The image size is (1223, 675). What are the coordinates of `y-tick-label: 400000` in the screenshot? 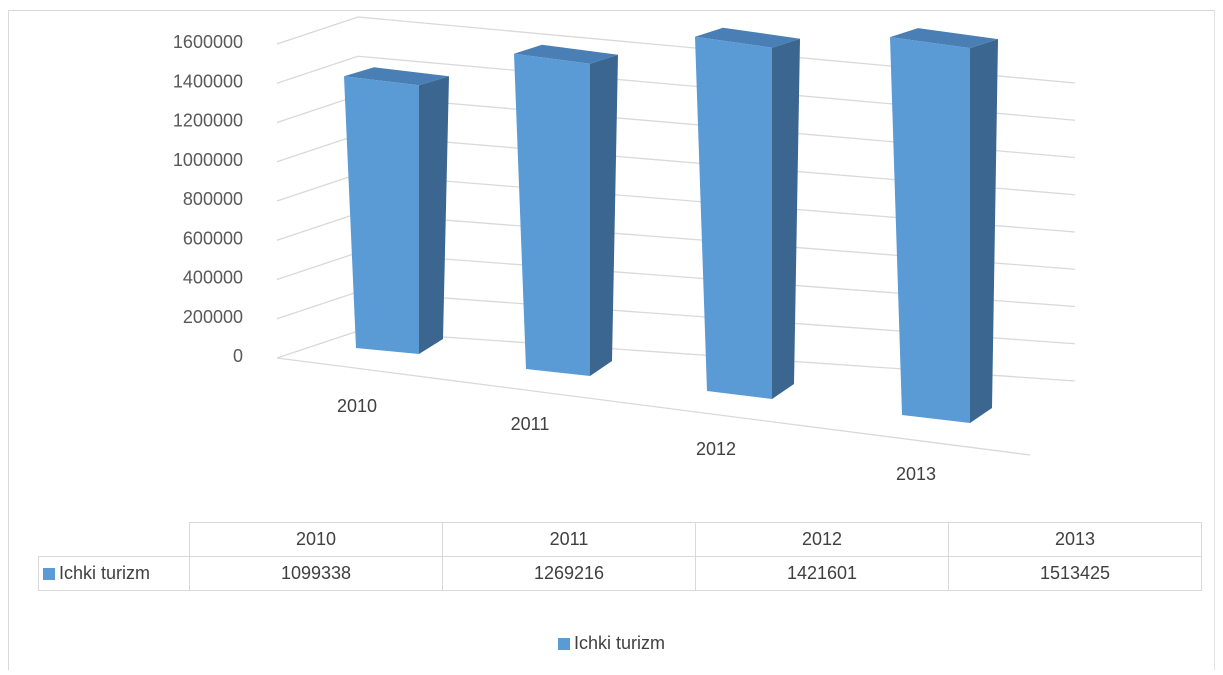 It's located at (213, 278).